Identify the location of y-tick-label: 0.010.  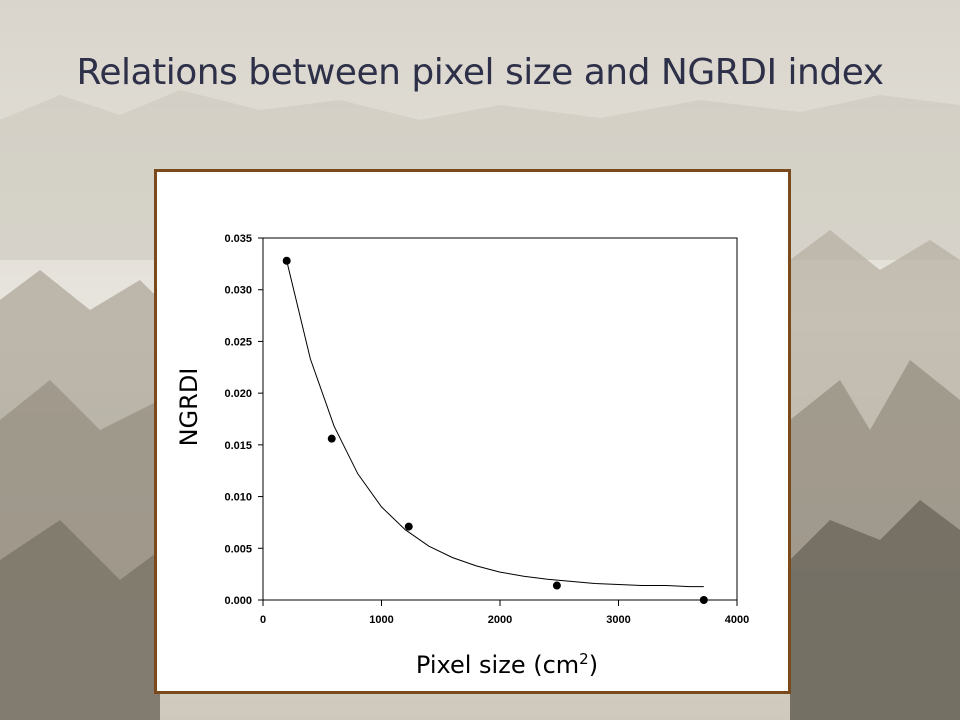
(238, 498).